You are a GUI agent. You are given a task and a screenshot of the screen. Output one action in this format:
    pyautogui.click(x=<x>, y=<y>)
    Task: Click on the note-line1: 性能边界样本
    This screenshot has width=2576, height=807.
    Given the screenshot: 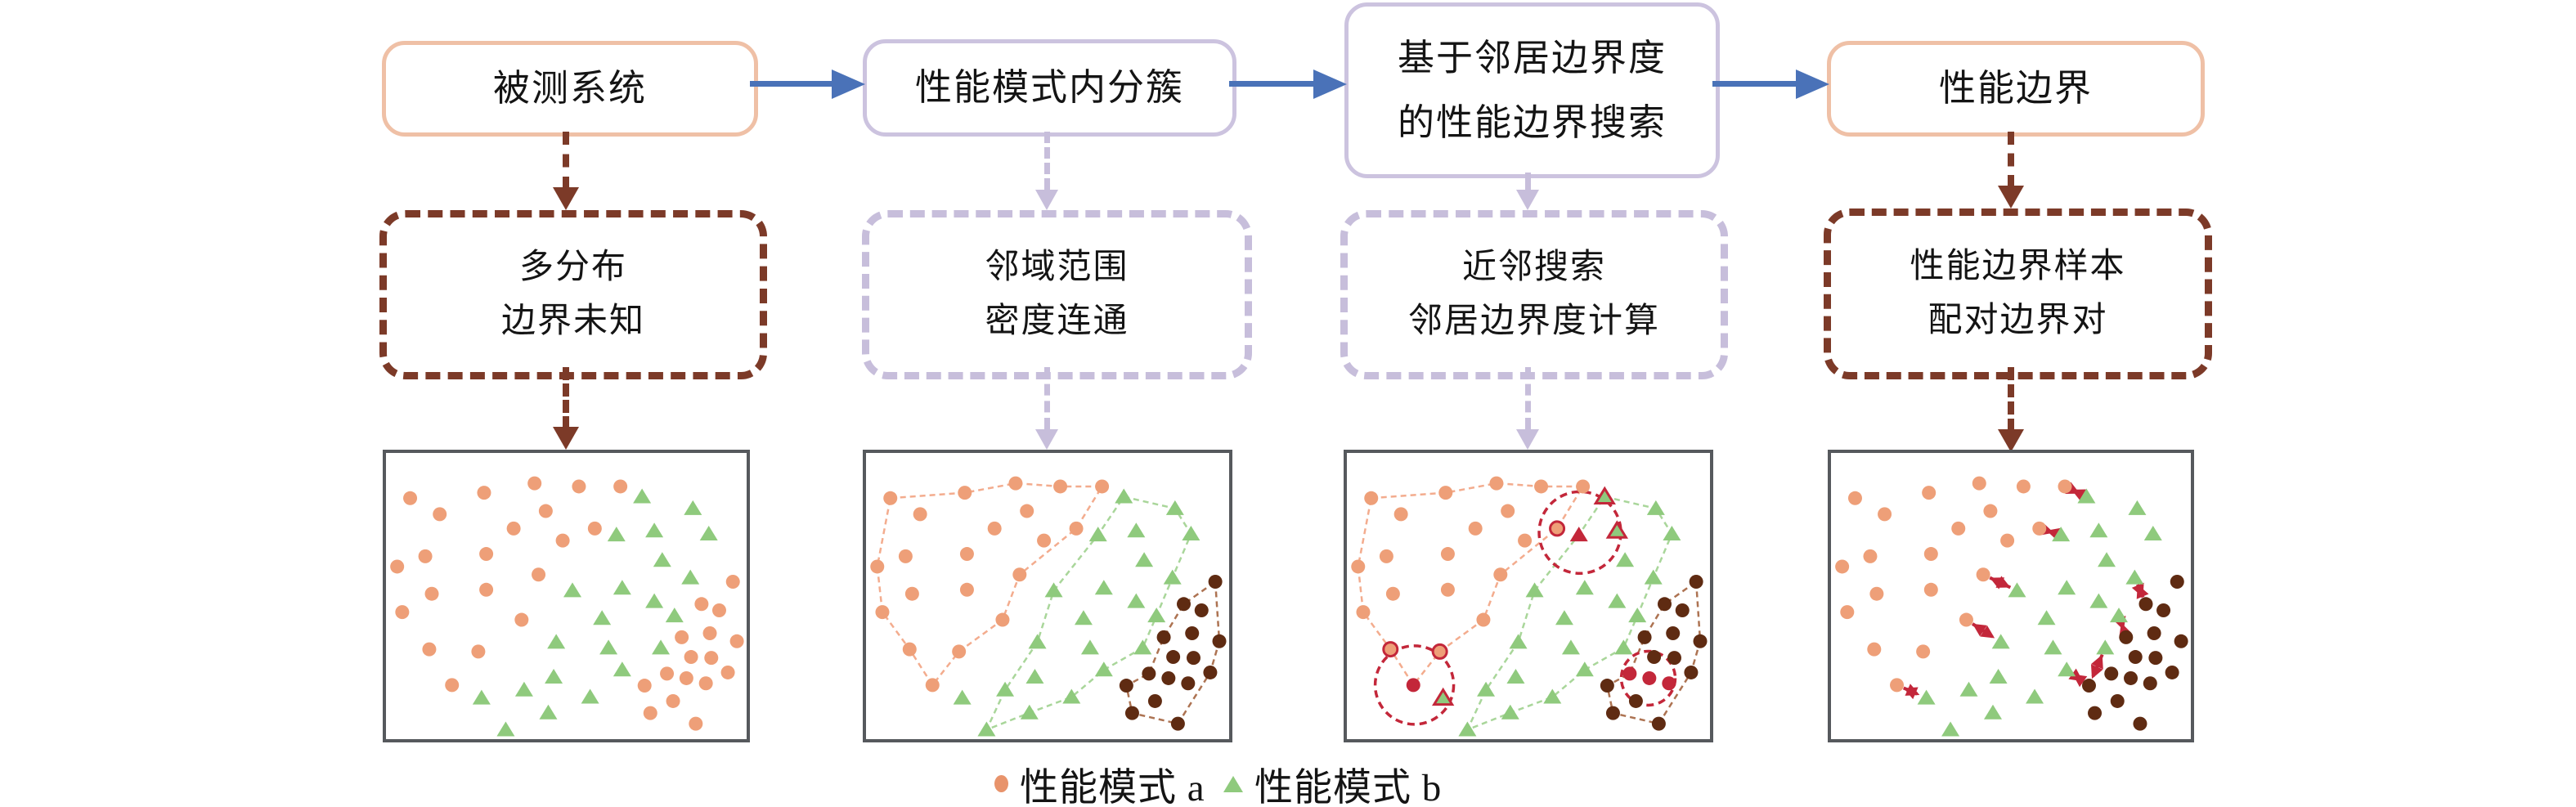 What is the action you would take?
    pyautogui.click(x=2018, y=267)
    